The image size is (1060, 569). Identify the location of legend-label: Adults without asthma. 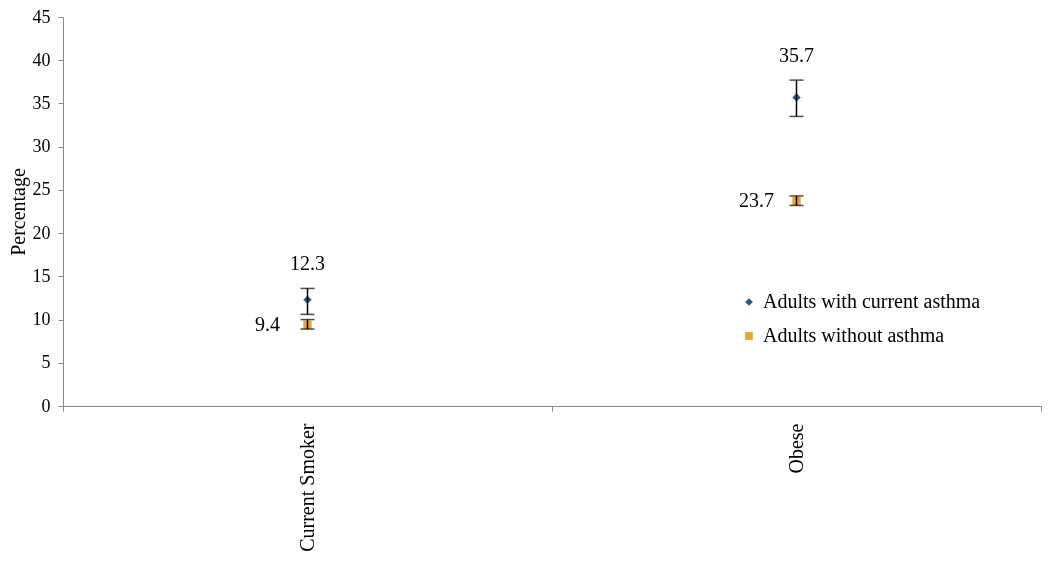
(854, 335).